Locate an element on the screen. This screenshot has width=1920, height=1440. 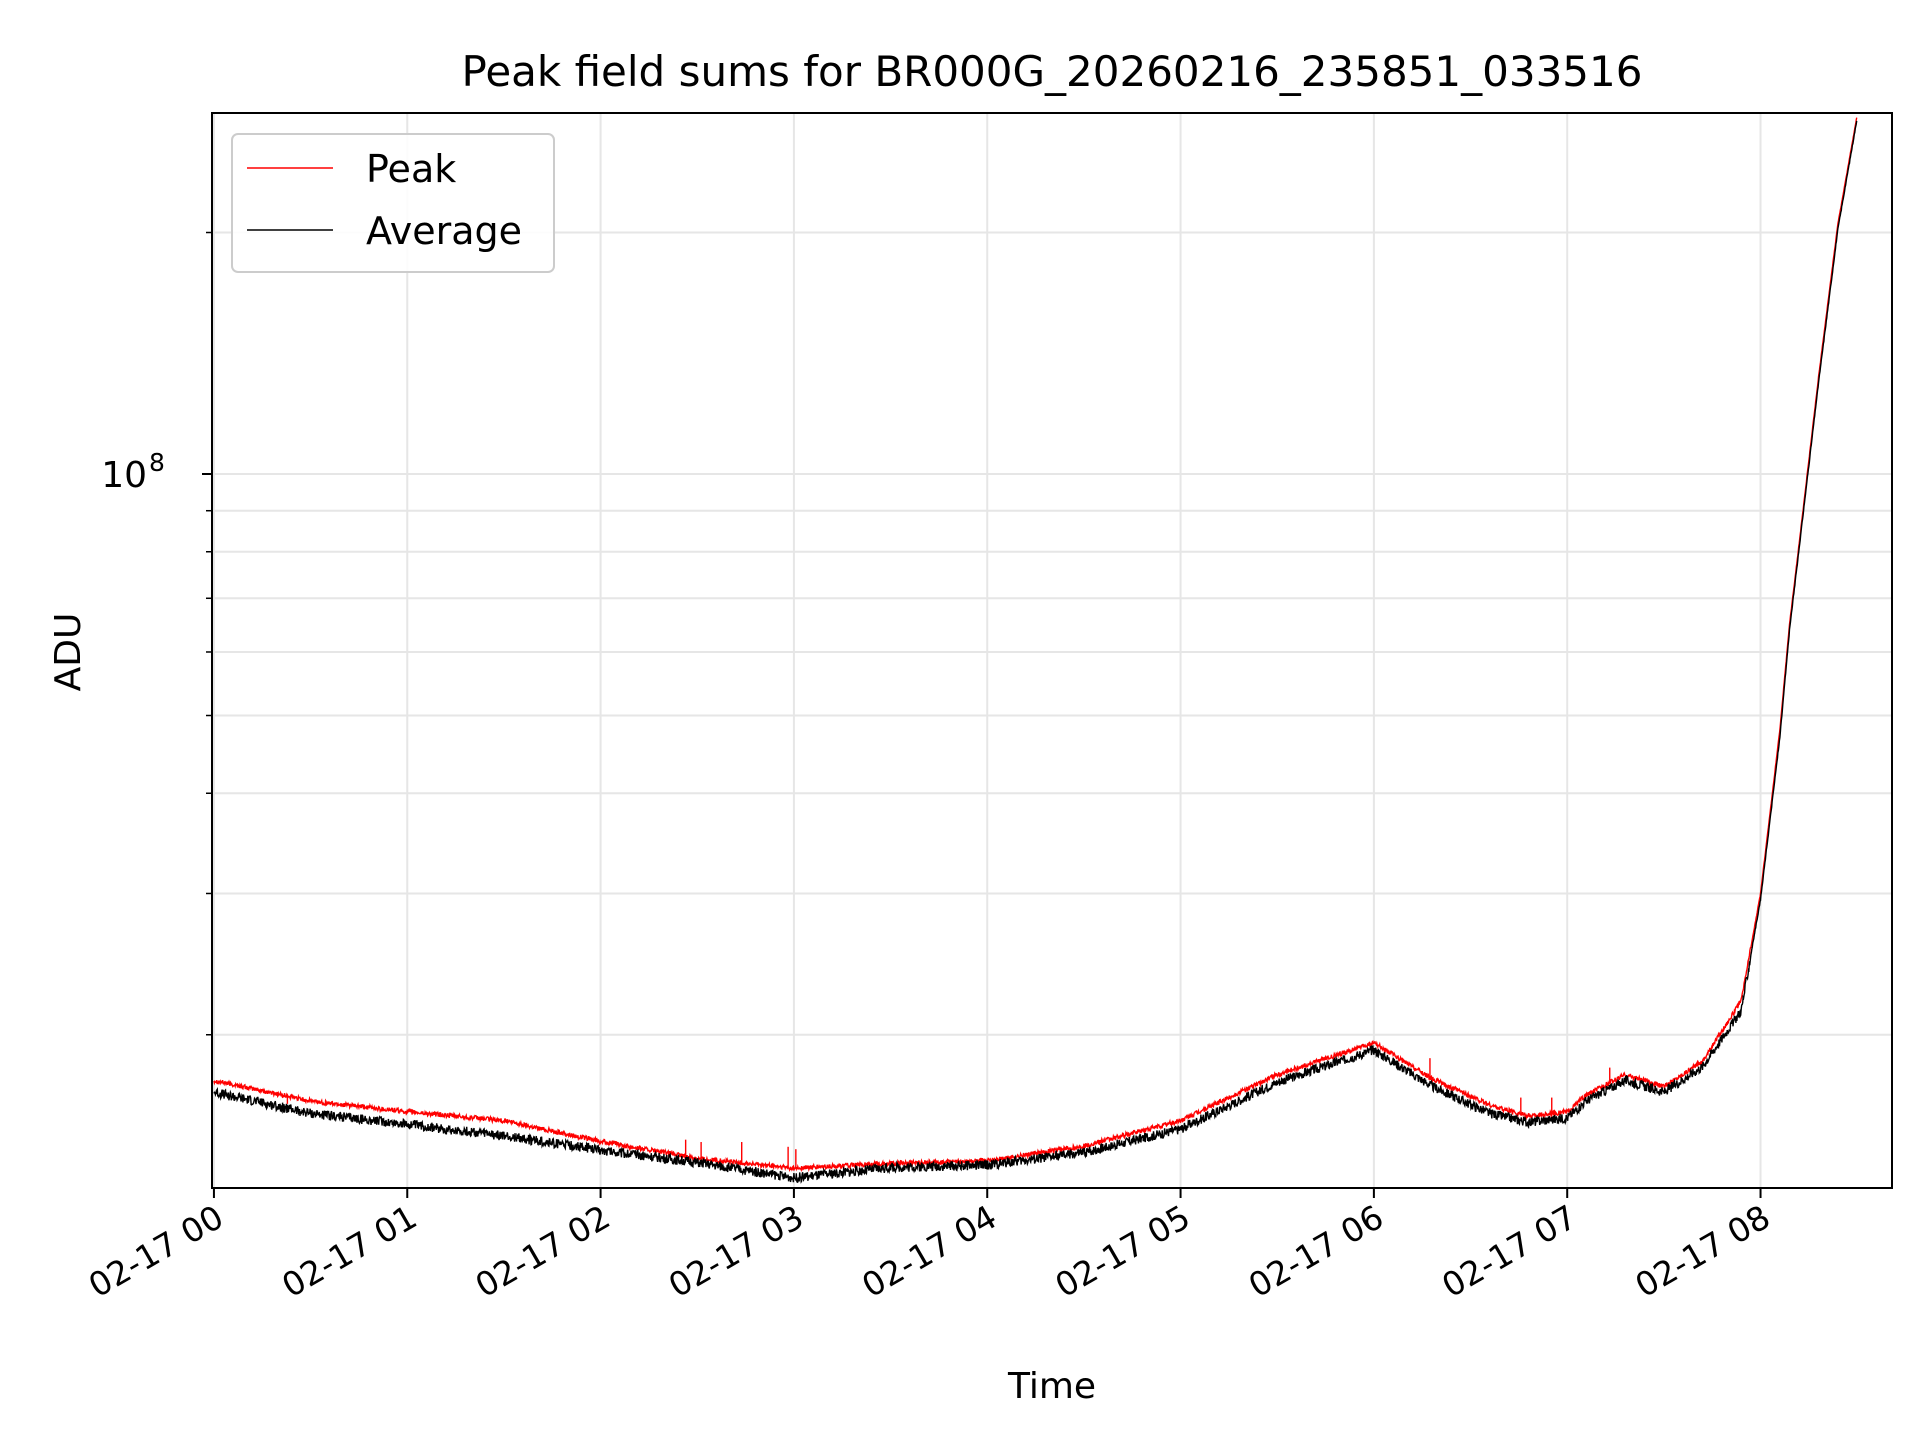
x-tick-label: 02-17 00 is located at coordinates (156, 1251).